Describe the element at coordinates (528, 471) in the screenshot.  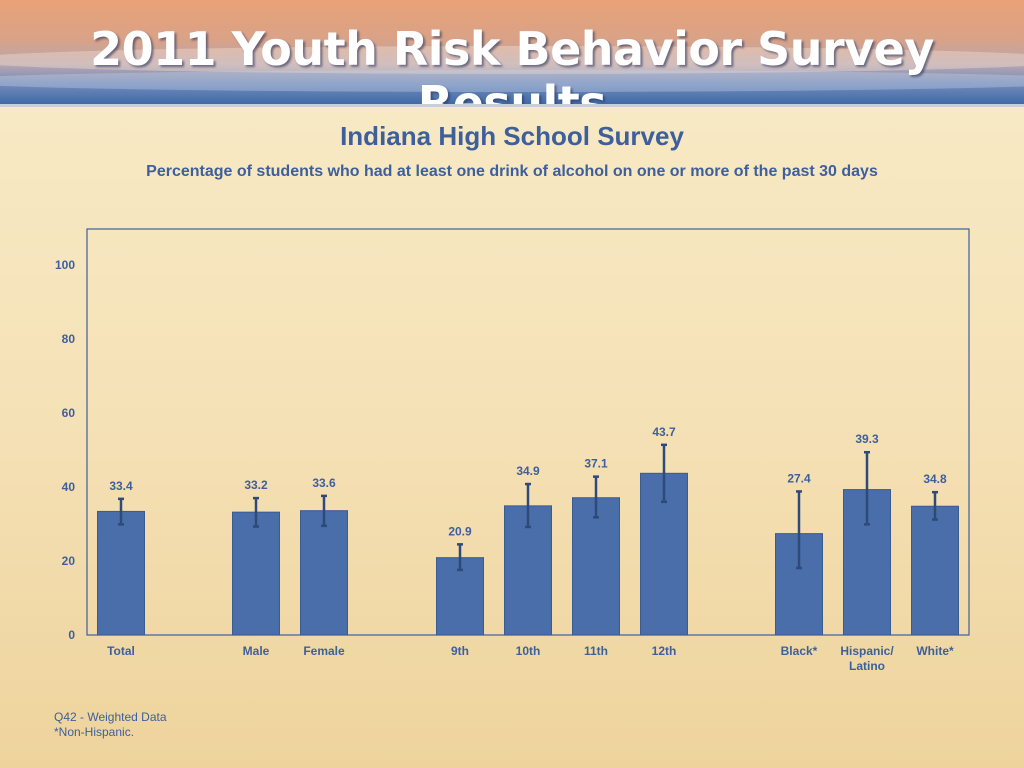
I see `data-label: 34.9` at that location.